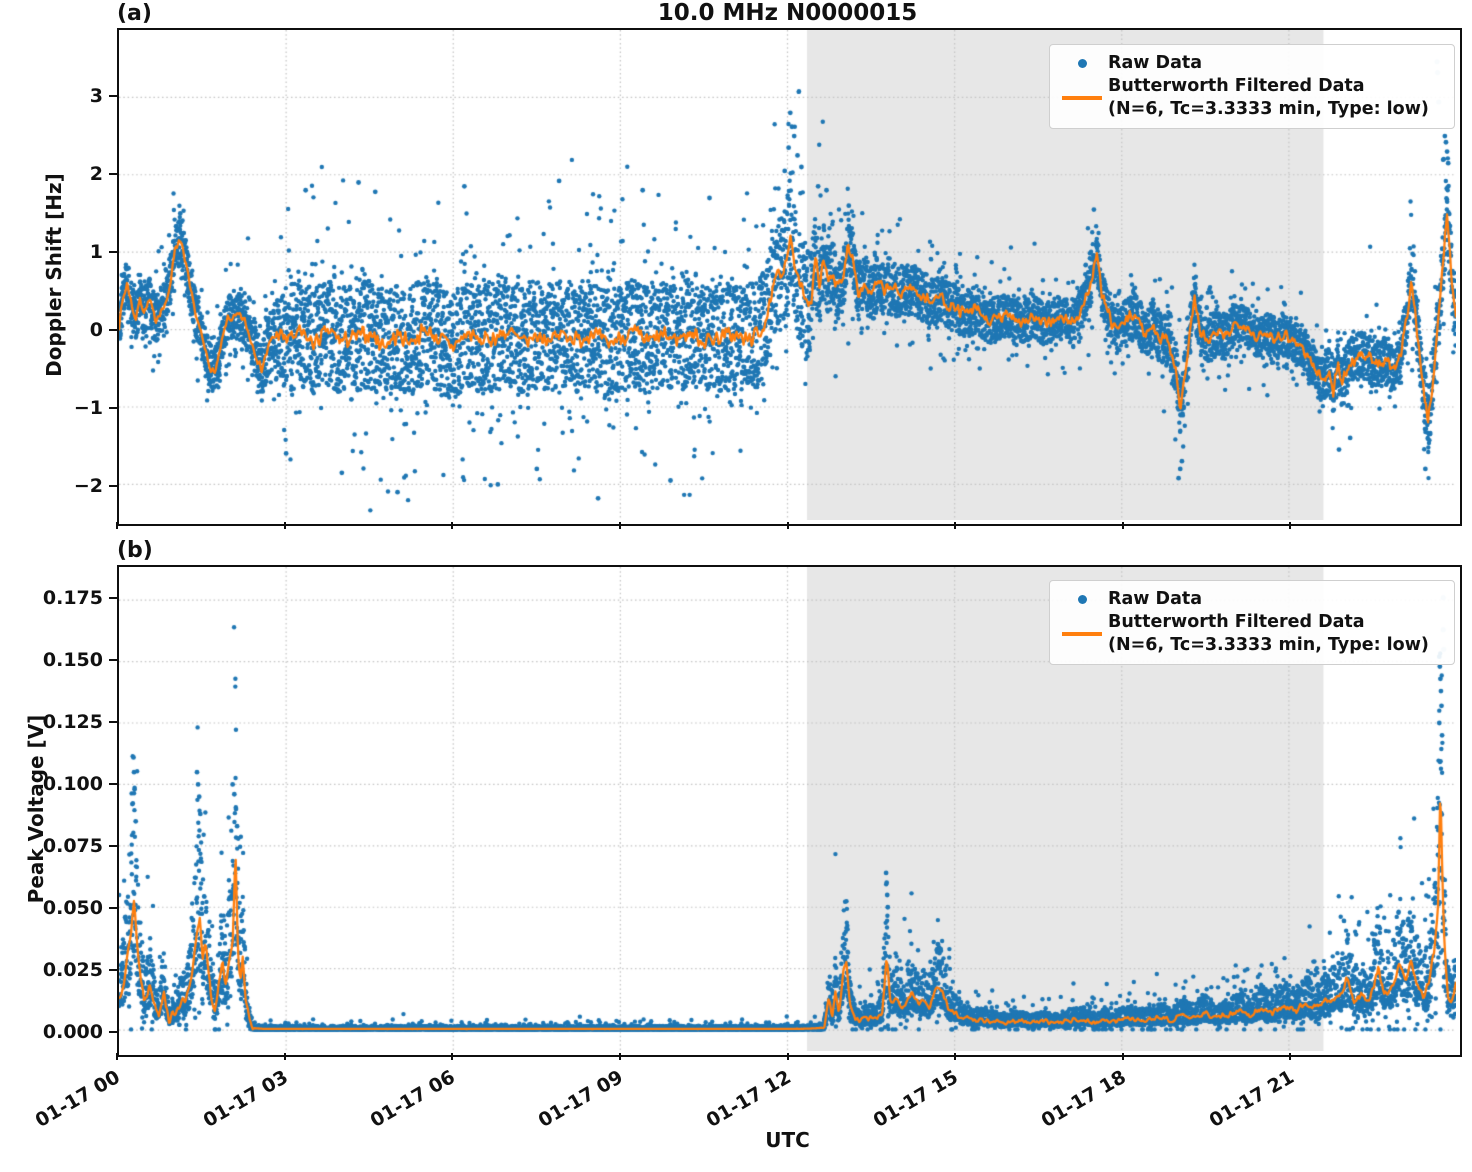 The width and height of the screenshot is (1472, 1172). Describe the element at coordinates (787, 1140) in the screenshot. I see `x-axis-label: UTC` at that location.